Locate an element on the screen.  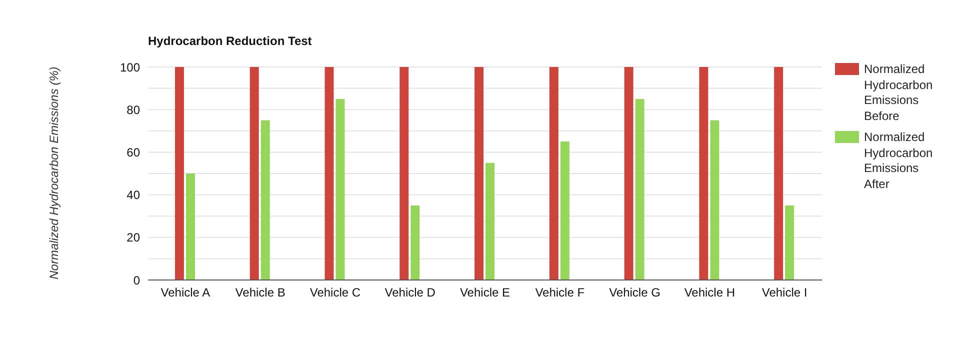
y-tick-label: 60 is located at coordinates (133, 152).